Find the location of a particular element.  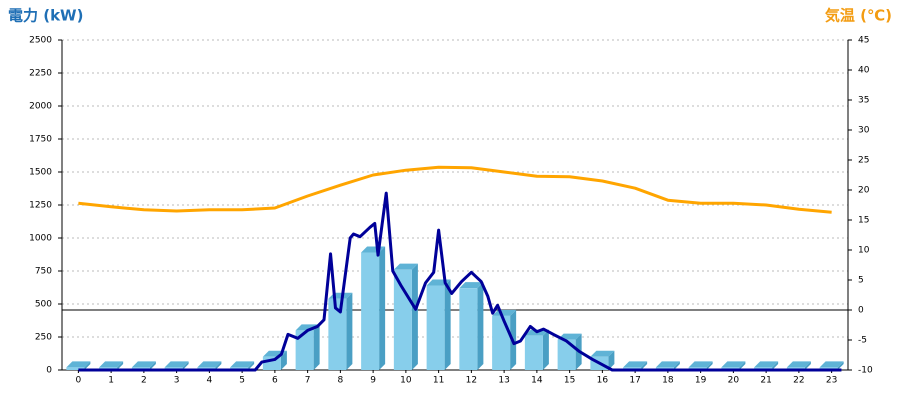

y-tick-label: 2500 is located at coordinates (40, 41).